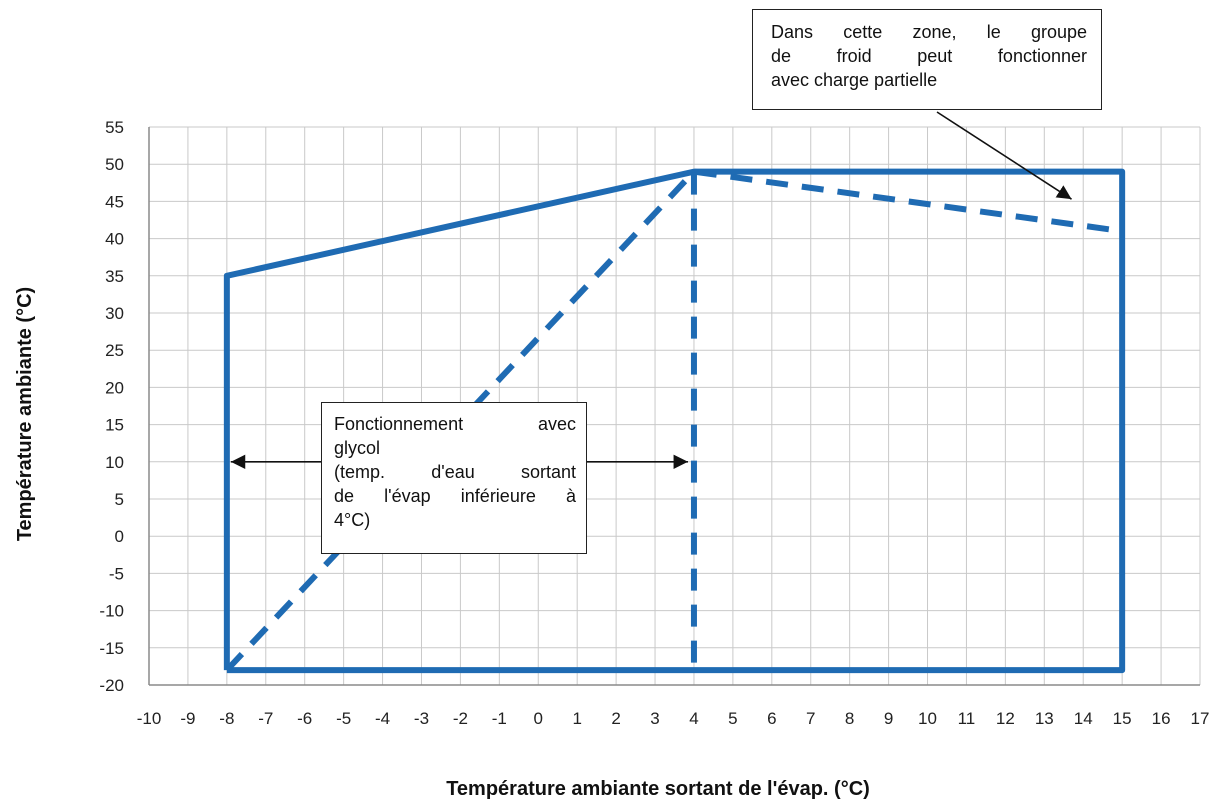  Describe the element at coordinates (854, 80) in the screenshot. I see `annotation-line: avec charge partielle` at that location.